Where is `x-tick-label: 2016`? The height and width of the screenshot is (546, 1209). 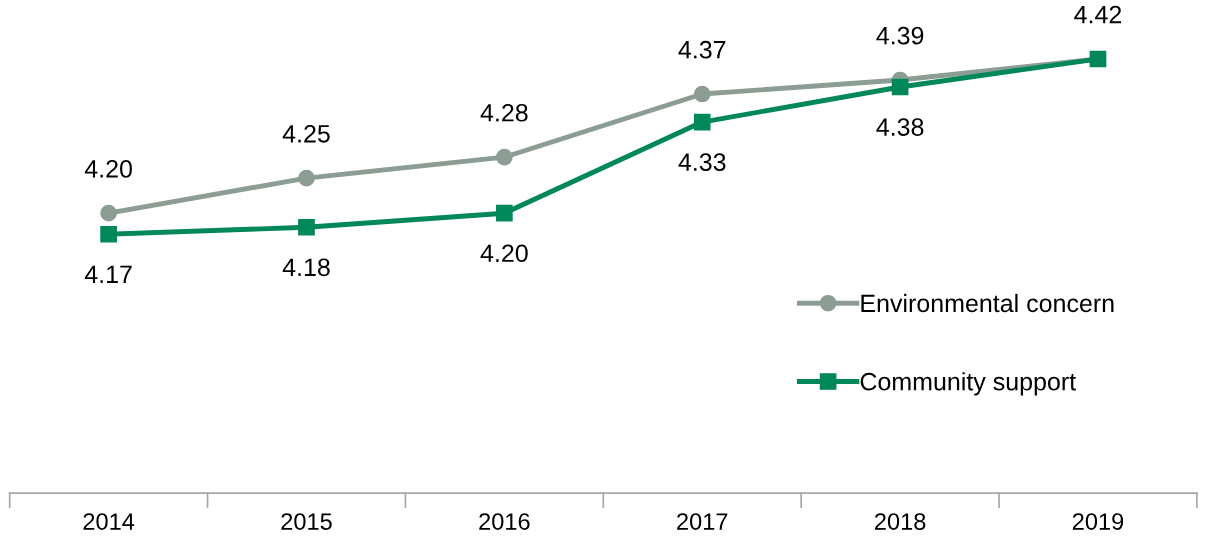 x-tick-label: 2016 is located at coordinates (504, 521).